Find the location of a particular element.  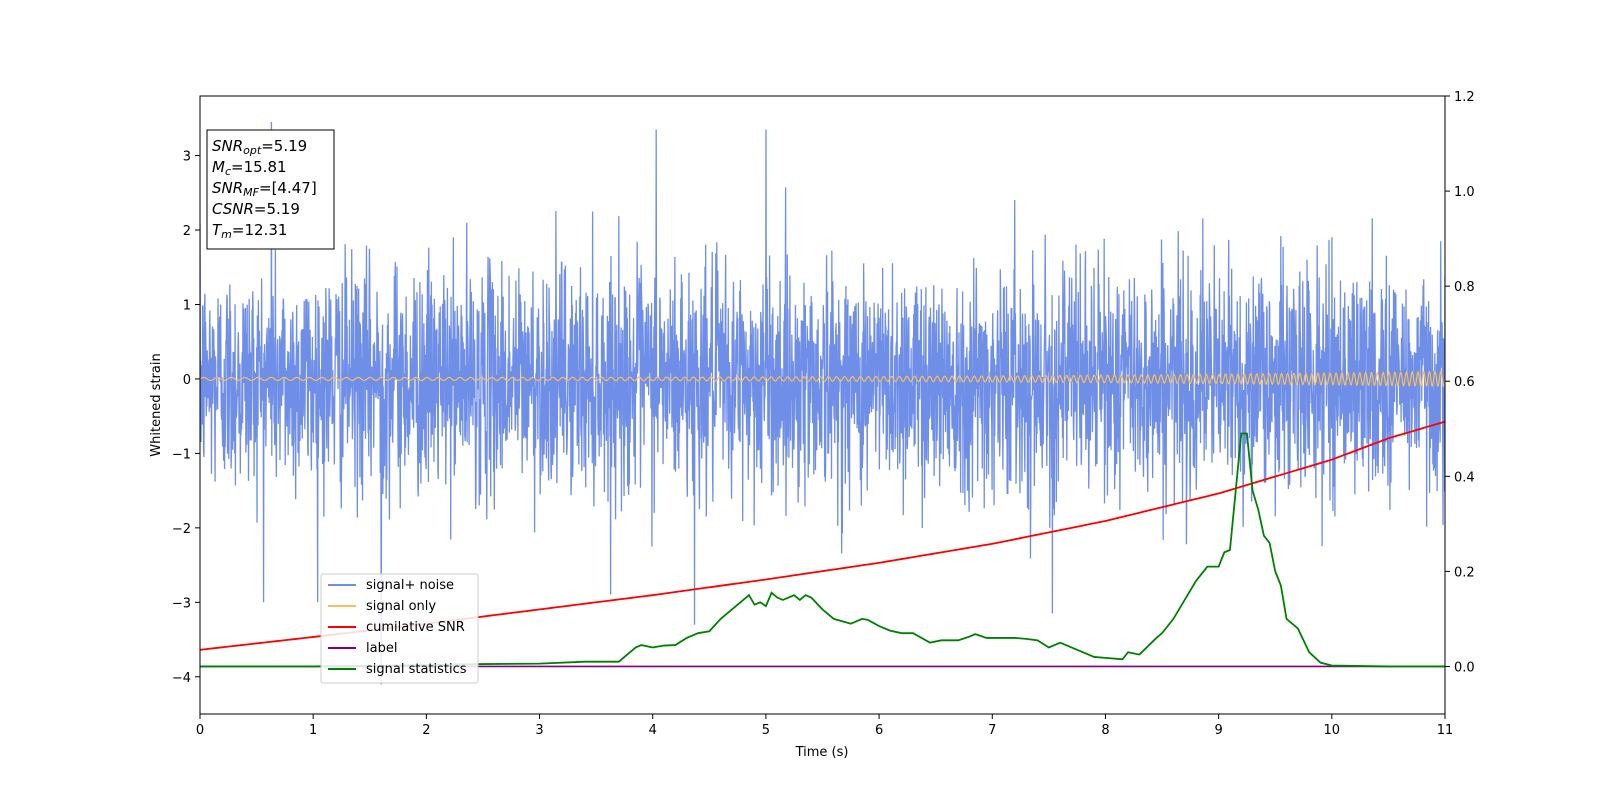

stats-line: SNRMF=[4.47] is located at coordinates (264, 189).